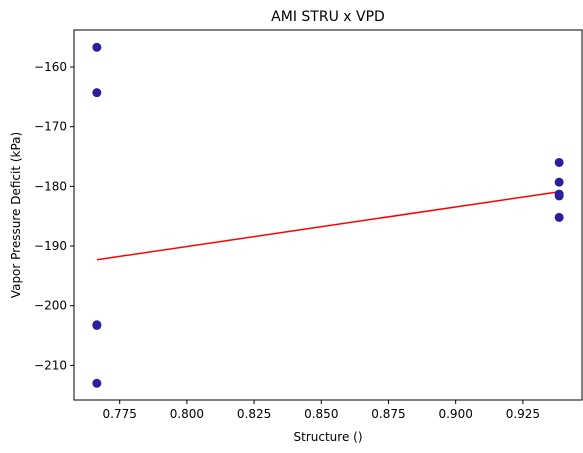 Image resolution: width=583 pixels, height=453 pixels. I want to click on y-tick-label: −190, so click(50, 246).